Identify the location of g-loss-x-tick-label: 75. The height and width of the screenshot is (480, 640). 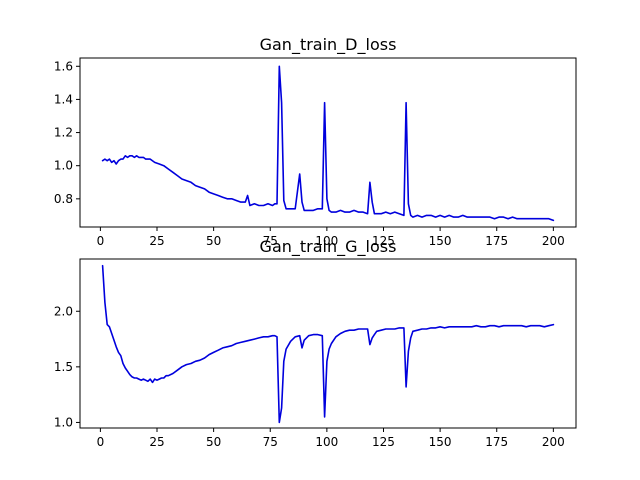
(270, 442).